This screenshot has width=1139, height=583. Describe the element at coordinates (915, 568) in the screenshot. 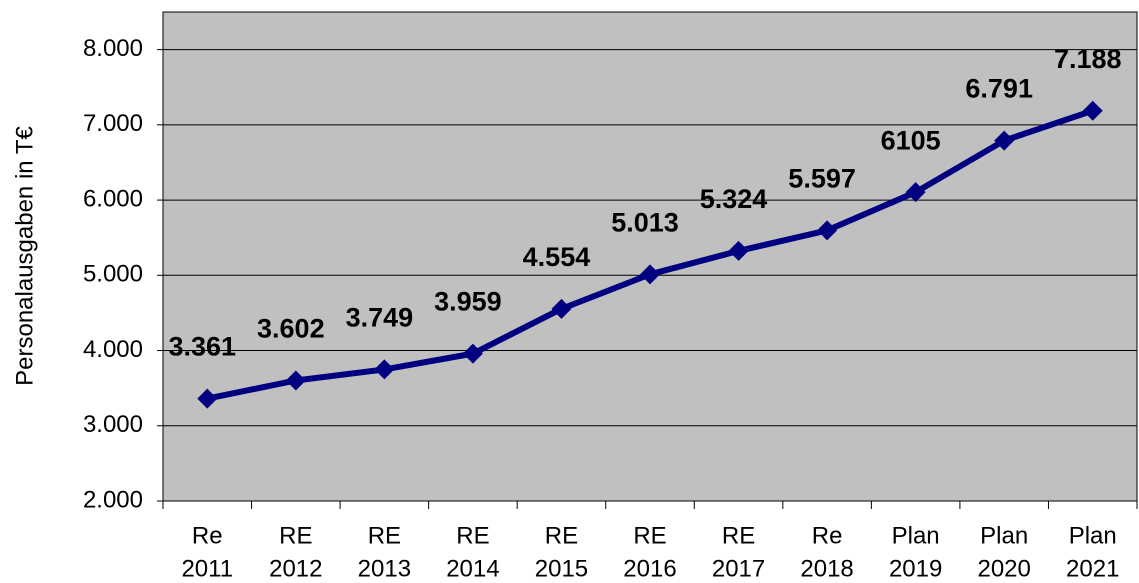

I see `x-tick-label: 2019` at that location.